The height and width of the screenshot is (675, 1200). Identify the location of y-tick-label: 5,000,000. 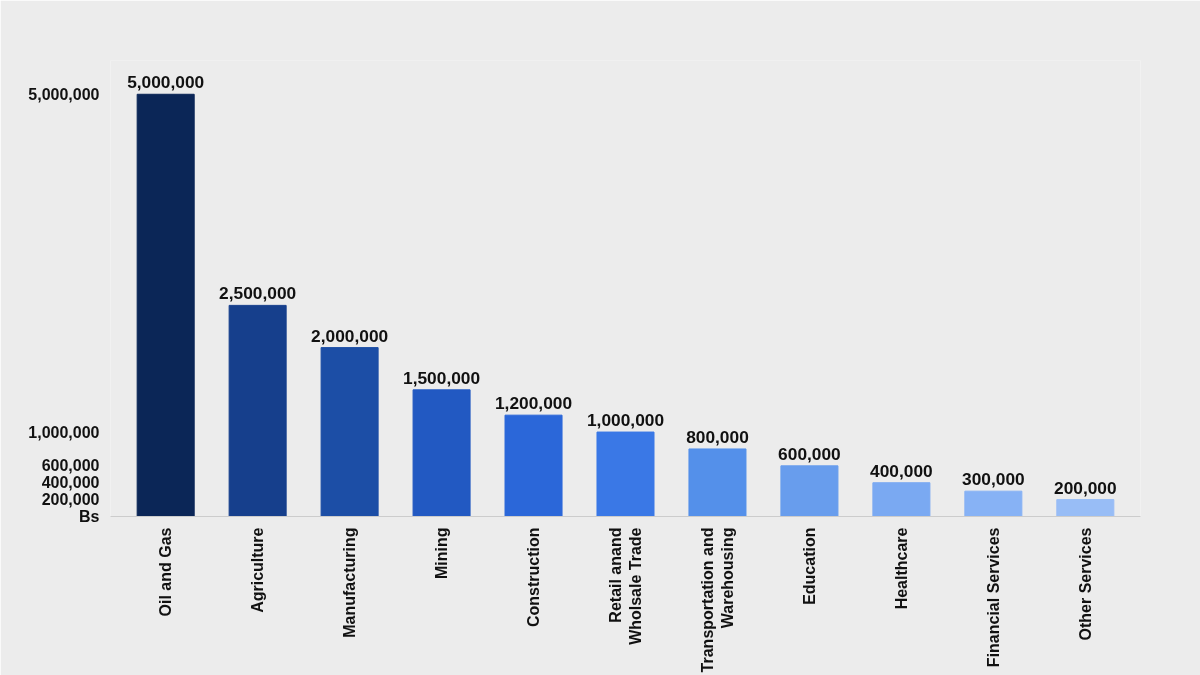
(64, 94).